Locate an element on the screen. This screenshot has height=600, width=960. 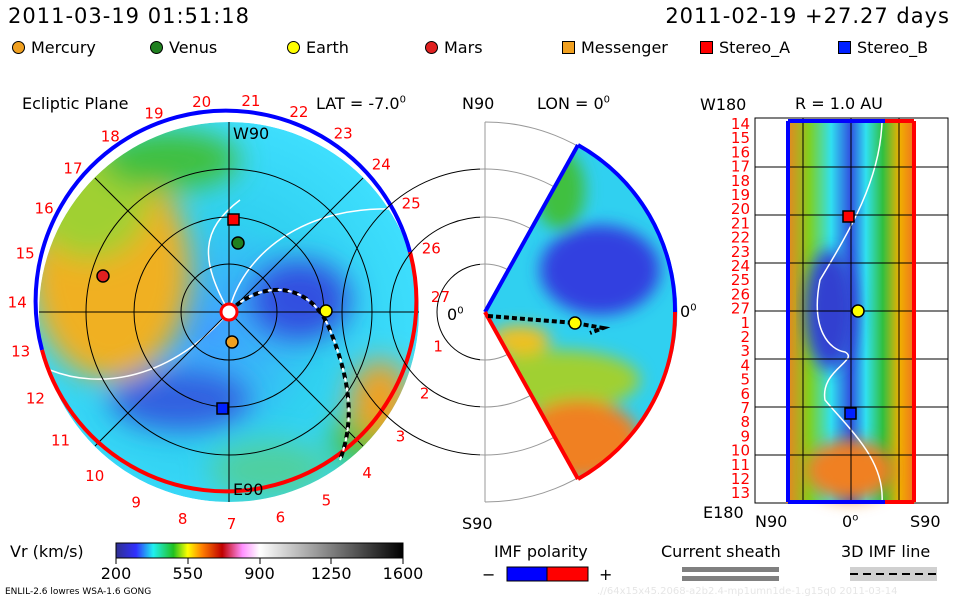
reference-date: 2011-02-19 +27.27 days is located at coordinates (807, 16).